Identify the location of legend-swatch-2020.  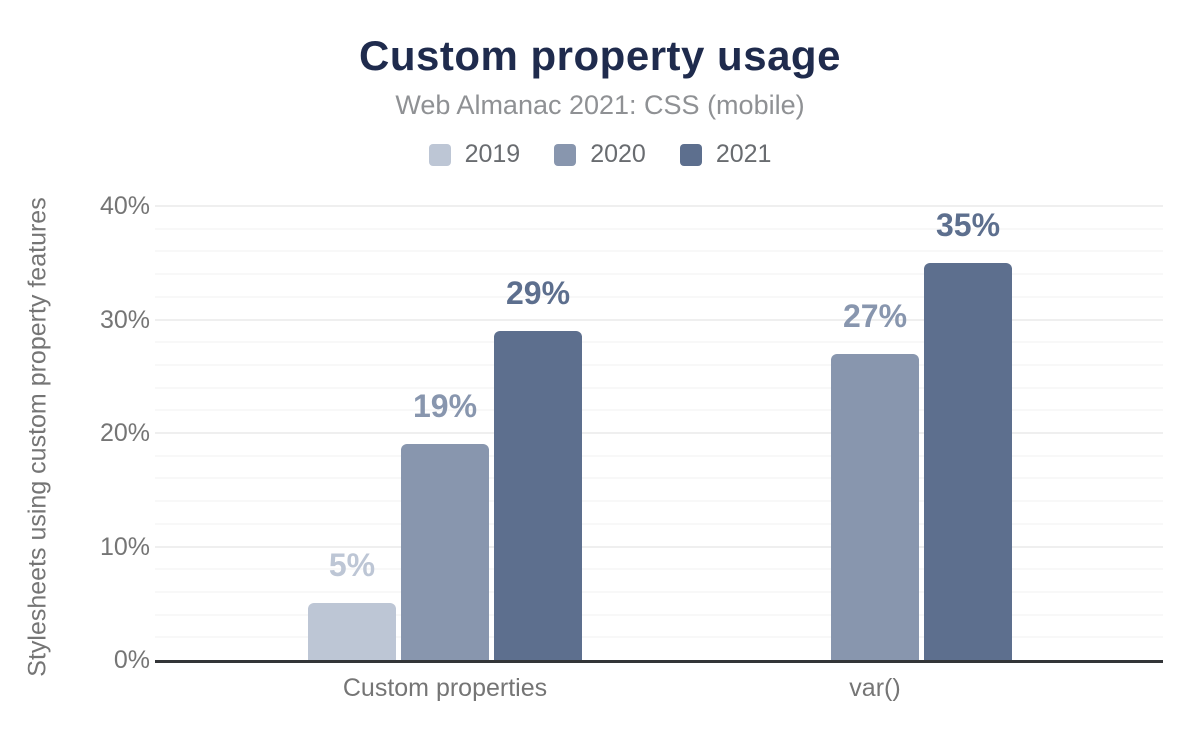
(565, 154).